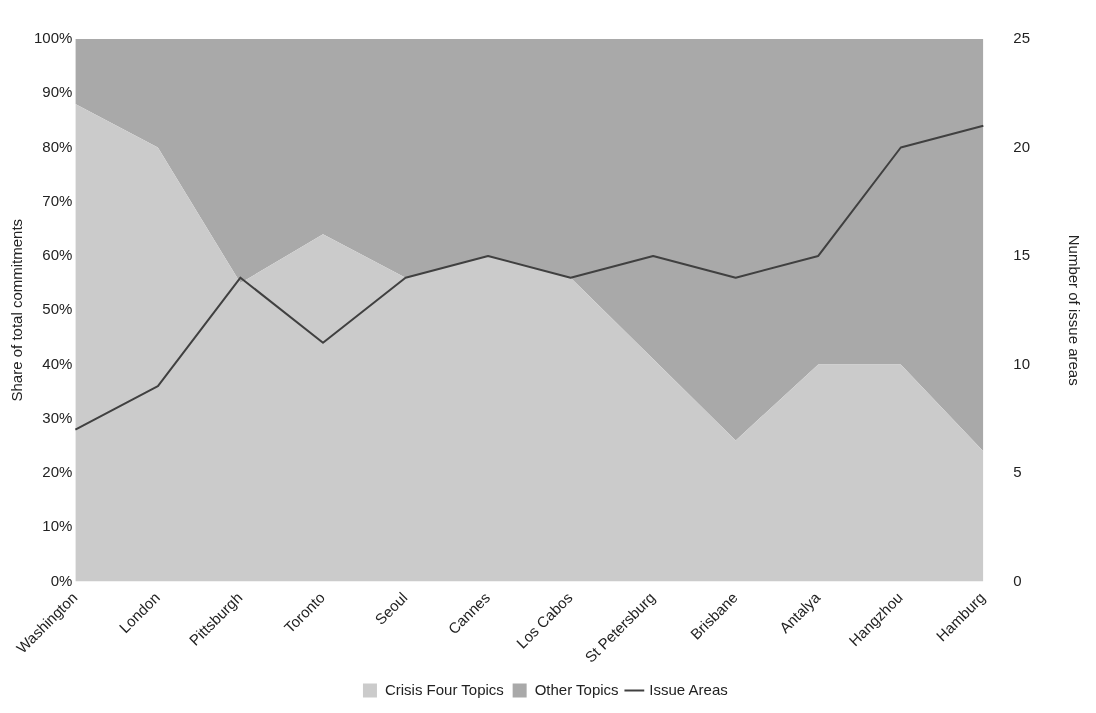  What do you see at coordinates (57, 417) in the screenshot?
I see `y-tick-label: 30%` at bounding box center [57, 417].